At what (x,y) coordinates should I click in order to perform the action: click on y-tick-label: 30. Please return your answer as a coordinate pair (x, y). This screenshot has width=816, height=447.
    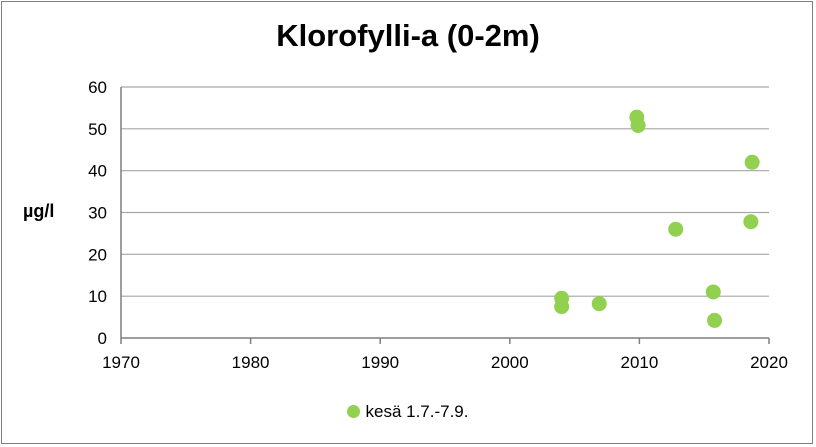
    Looking at the image, I should click on (97, 213).